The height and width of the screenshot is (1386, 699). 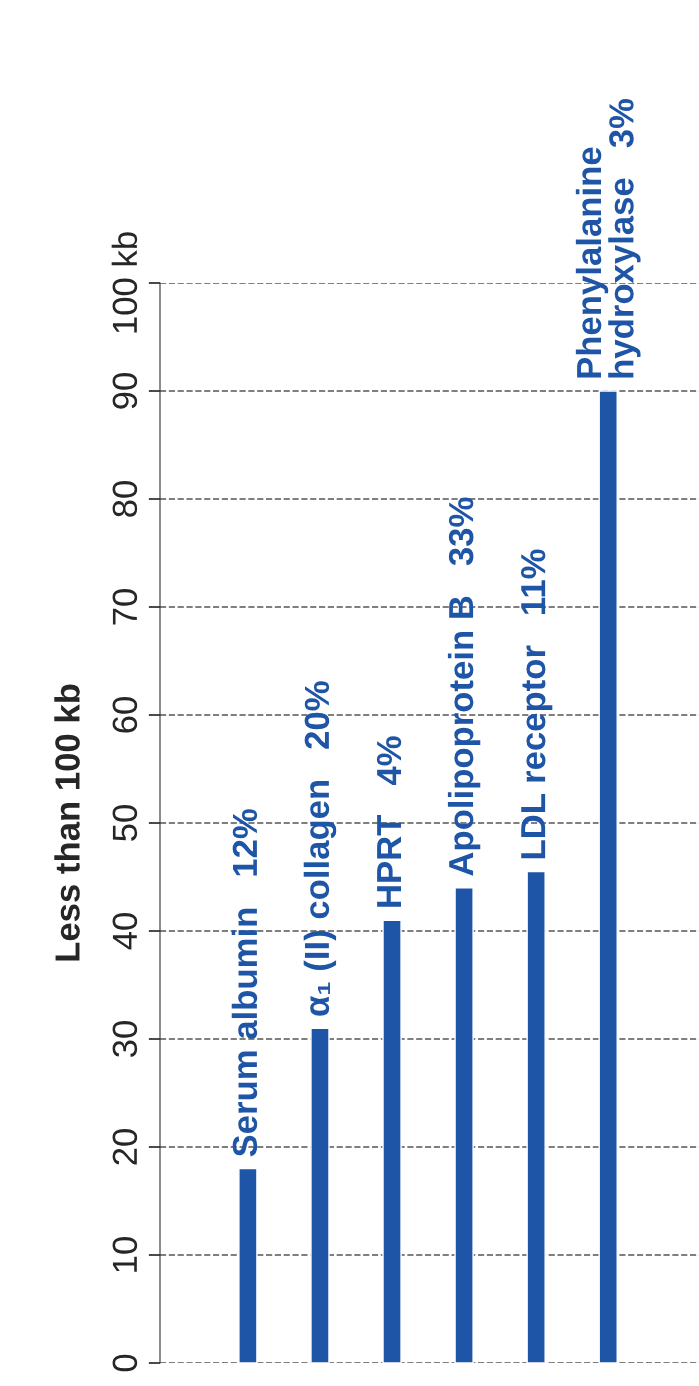 What do you see at coordinates (320, 848) in the screenshot?
I see `x-tick-label: α₁ (II) collagen 20%` at bounding box center [320, 848].